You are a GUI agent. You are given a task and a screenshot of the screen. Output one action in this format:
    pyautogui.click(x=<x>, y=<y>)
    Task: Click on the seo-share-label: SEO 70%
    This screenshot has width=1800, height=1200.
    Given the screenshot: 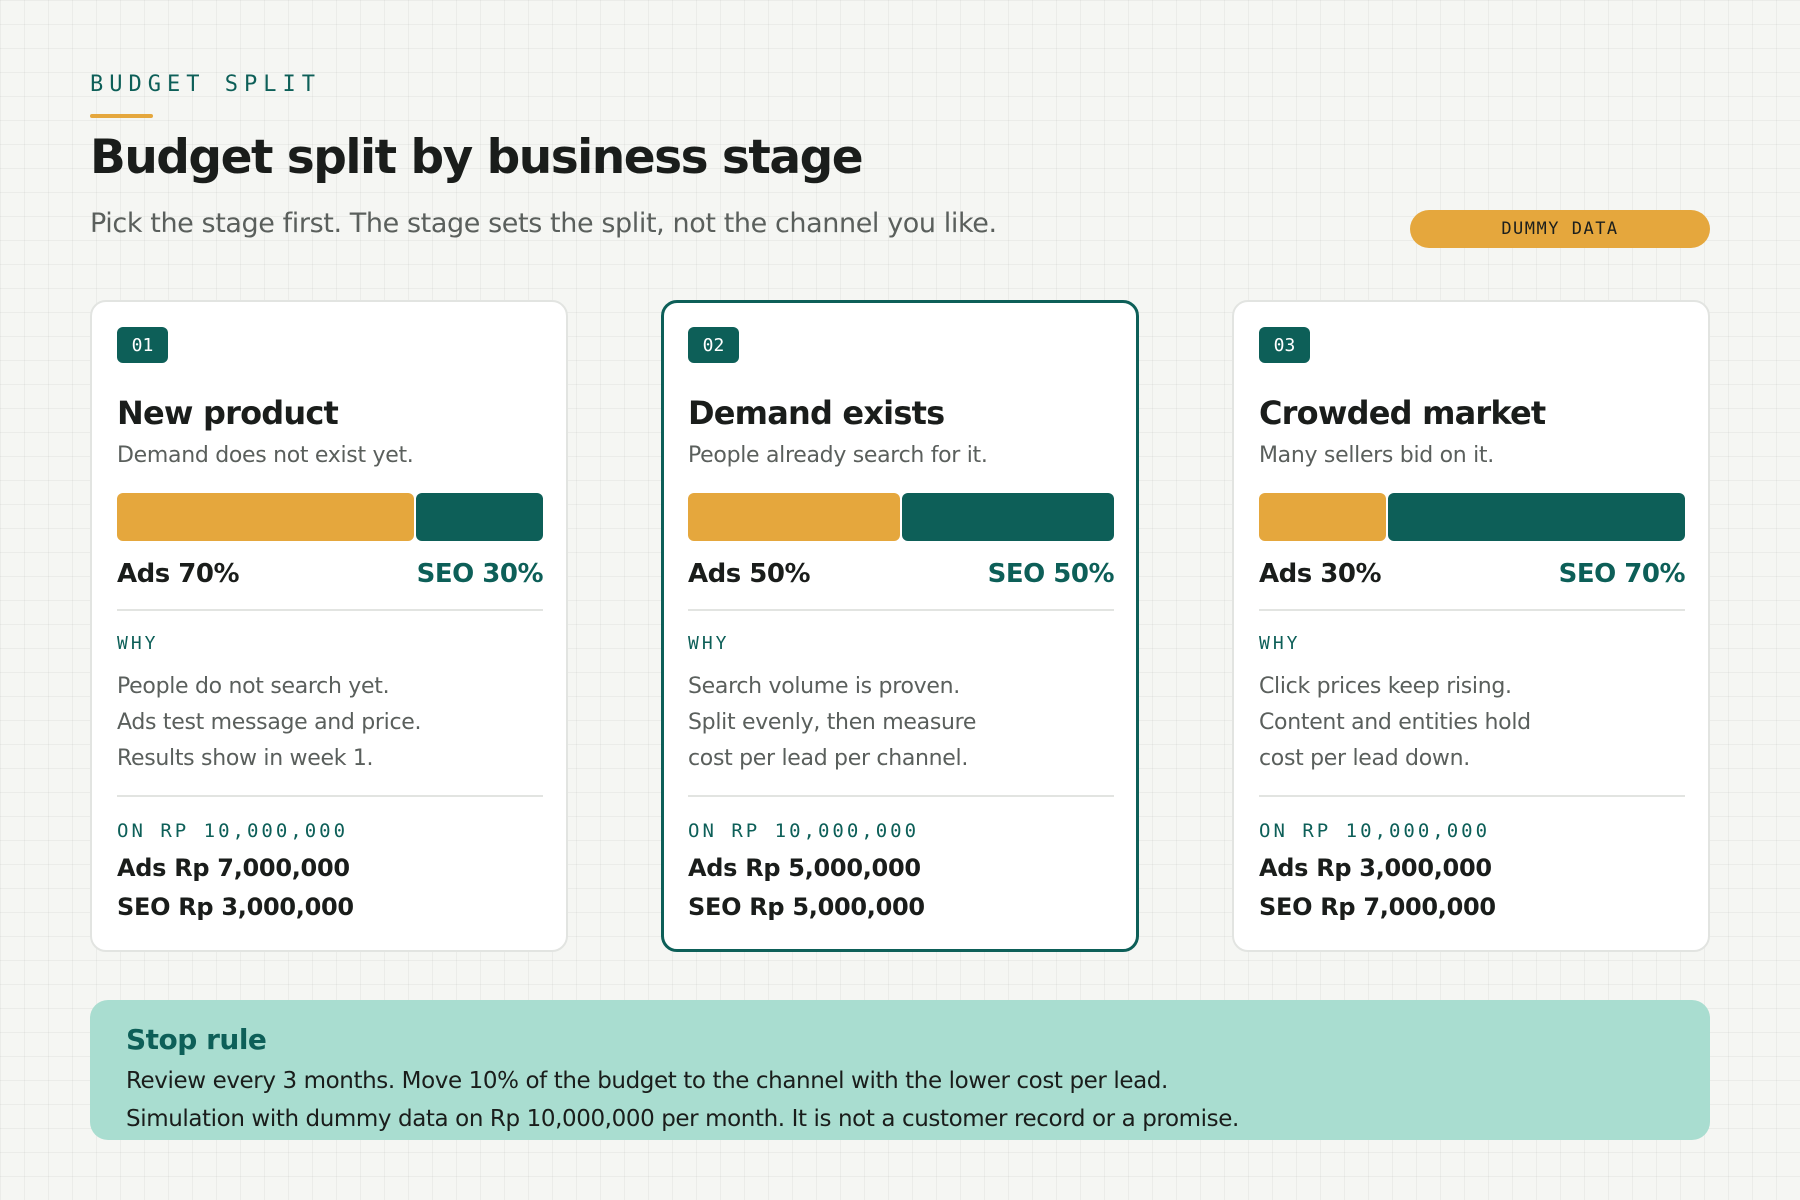 What is the action you would take?
    pyautogui.click(x=1622, y=574)
    